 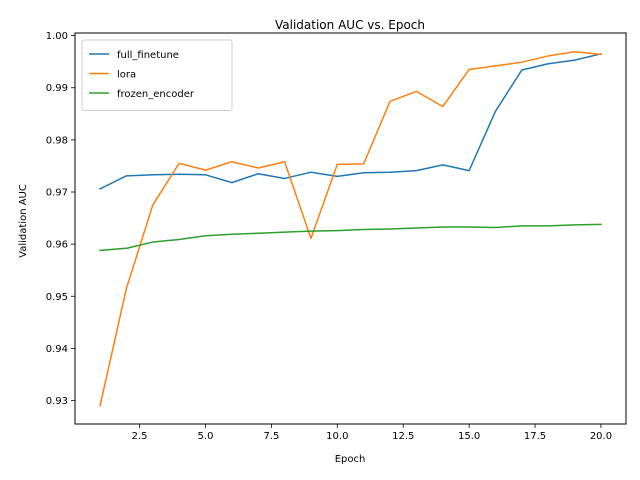 I want to click on y-axis: 0.93 0.94 0.95 0.96 0.97 0.98 0.99 1.00, so click(x=60, y=219).